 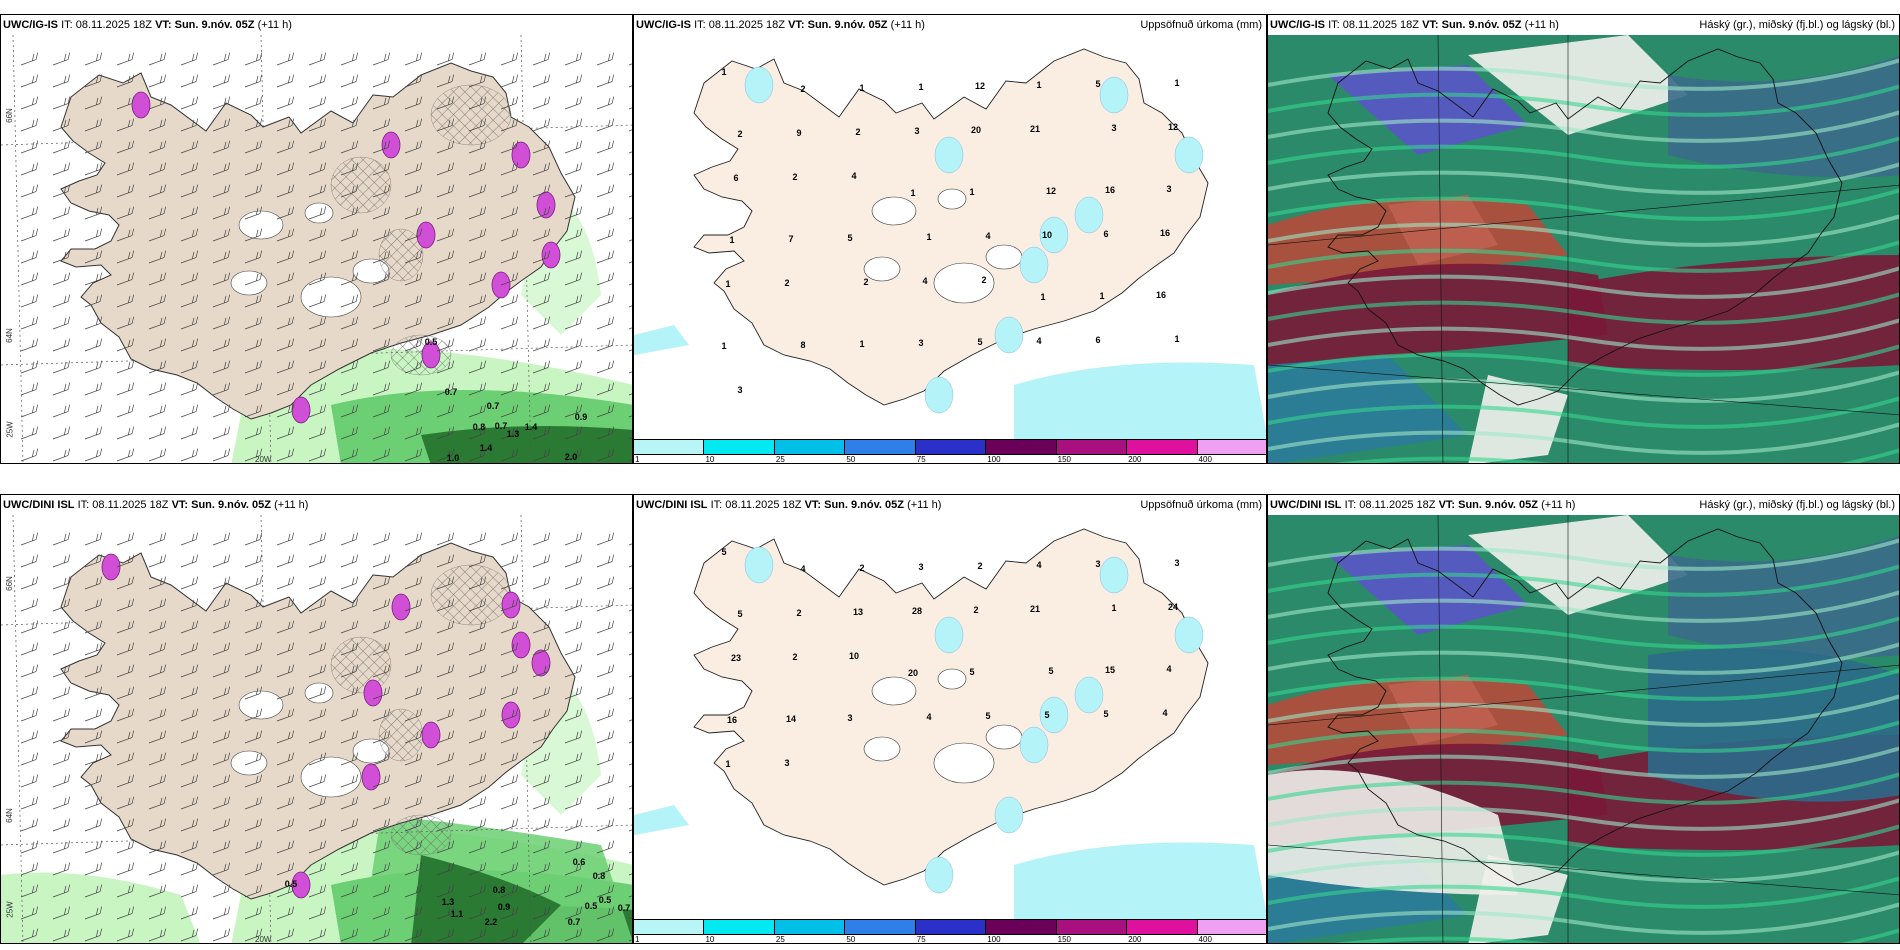 I want to click on wind-value: 0.8, so click(x=599, y=876).